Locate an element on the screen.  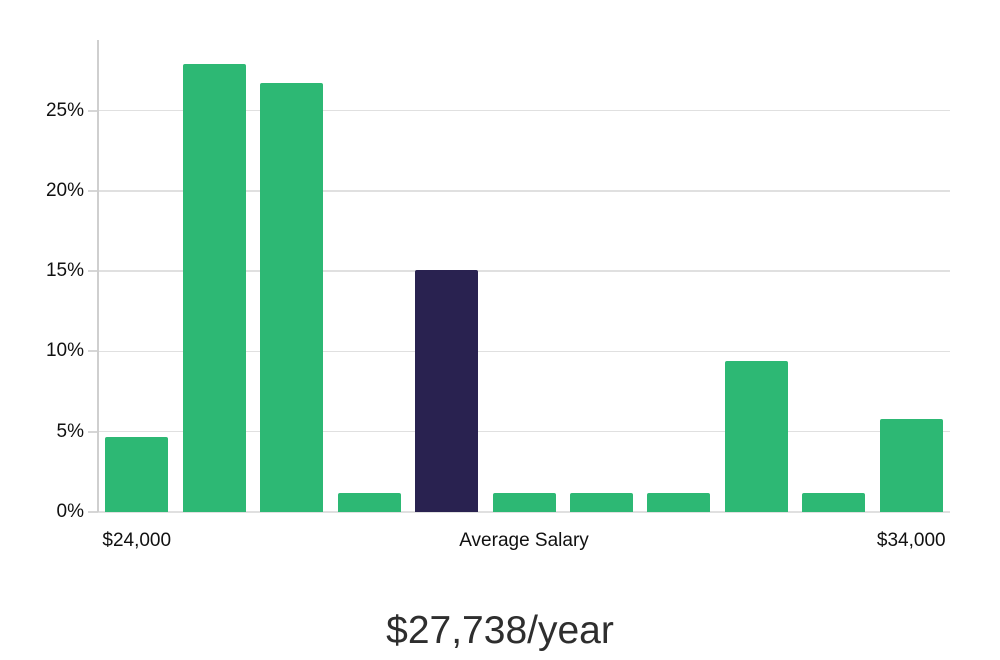
average-salary-title: $27,738/year is located at coordinates (500, 630).